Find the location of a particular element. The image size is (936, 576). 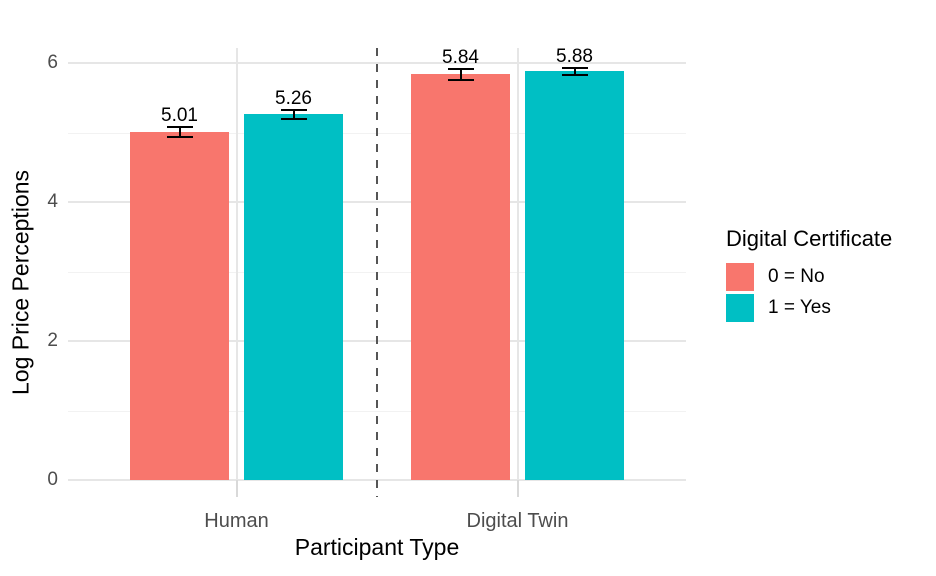

legend-item: 1 = Yes is located at coordinates (809, 308).